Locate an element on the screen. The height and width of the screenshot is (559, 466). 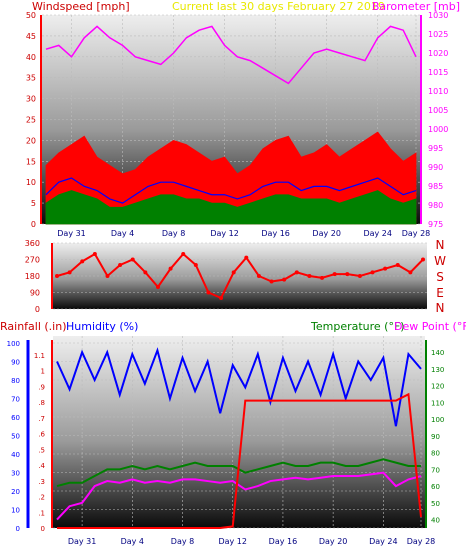
wind-tick-label: 40 is located at coordinates (31, 57).